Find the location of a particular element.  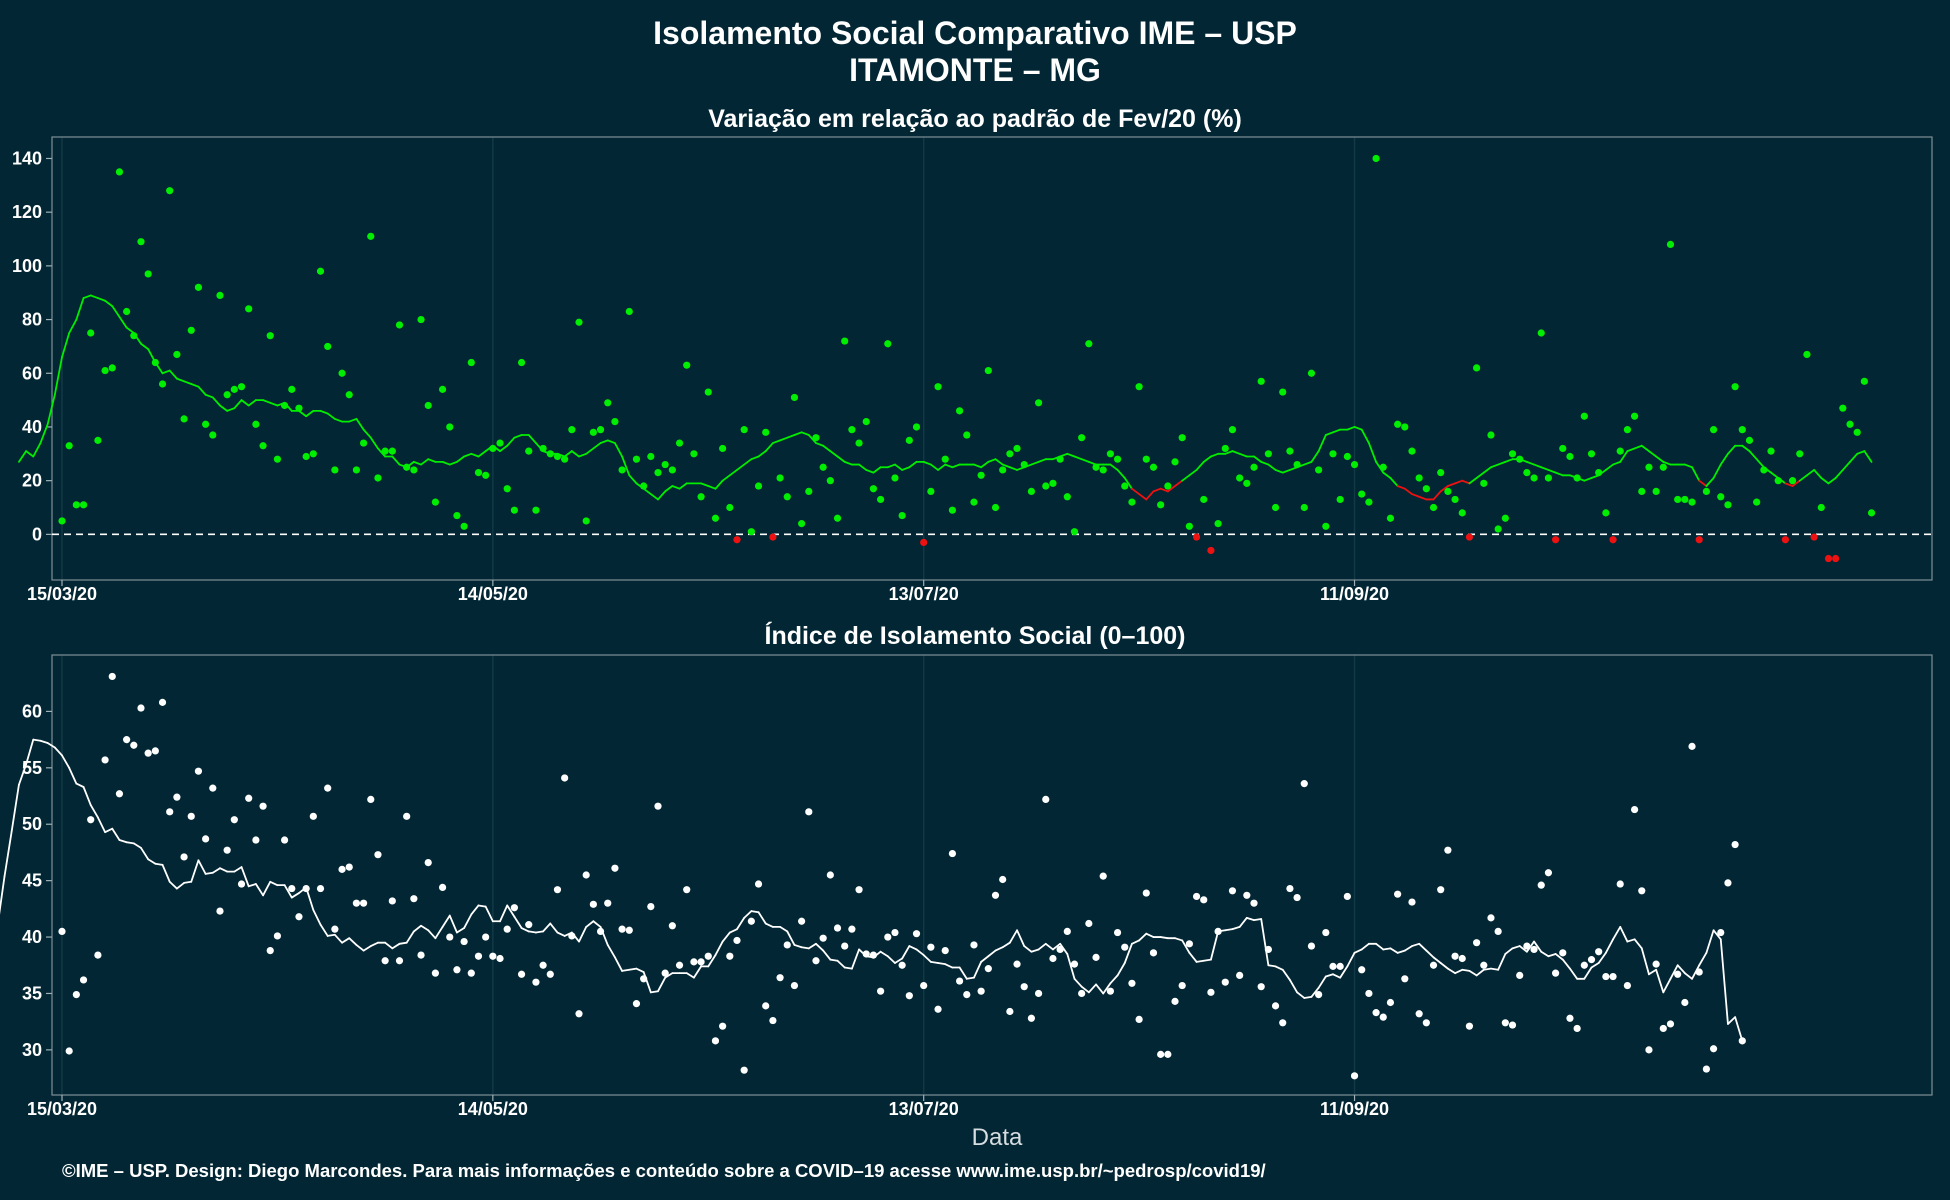

y-tick-label: 50 is located at coordinates (32, 824).